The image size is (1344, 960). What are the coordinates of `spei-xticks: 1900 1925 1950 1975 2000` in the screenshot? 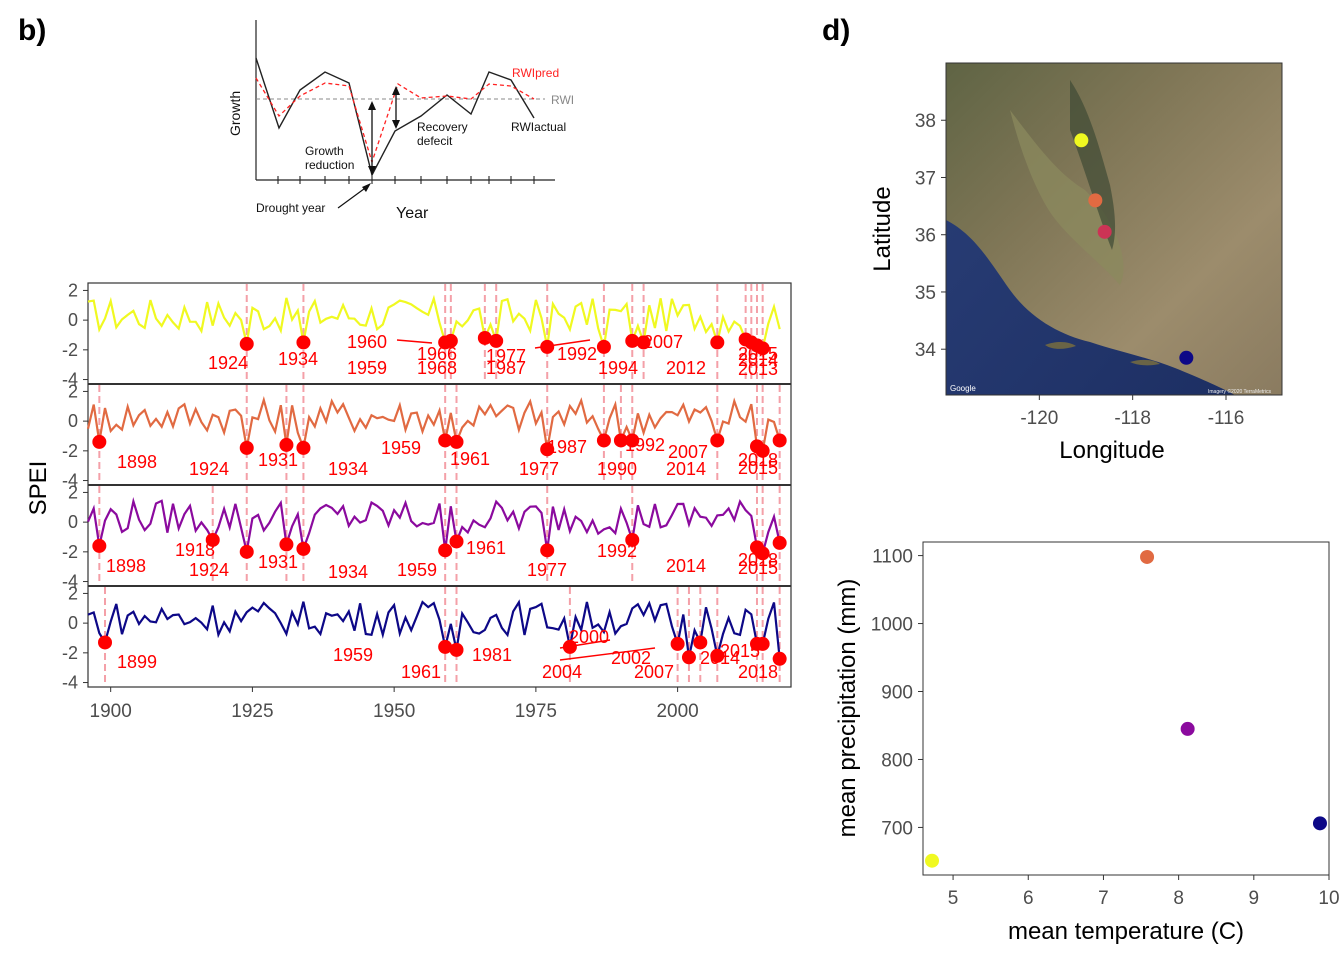 It's located at (394, 704).